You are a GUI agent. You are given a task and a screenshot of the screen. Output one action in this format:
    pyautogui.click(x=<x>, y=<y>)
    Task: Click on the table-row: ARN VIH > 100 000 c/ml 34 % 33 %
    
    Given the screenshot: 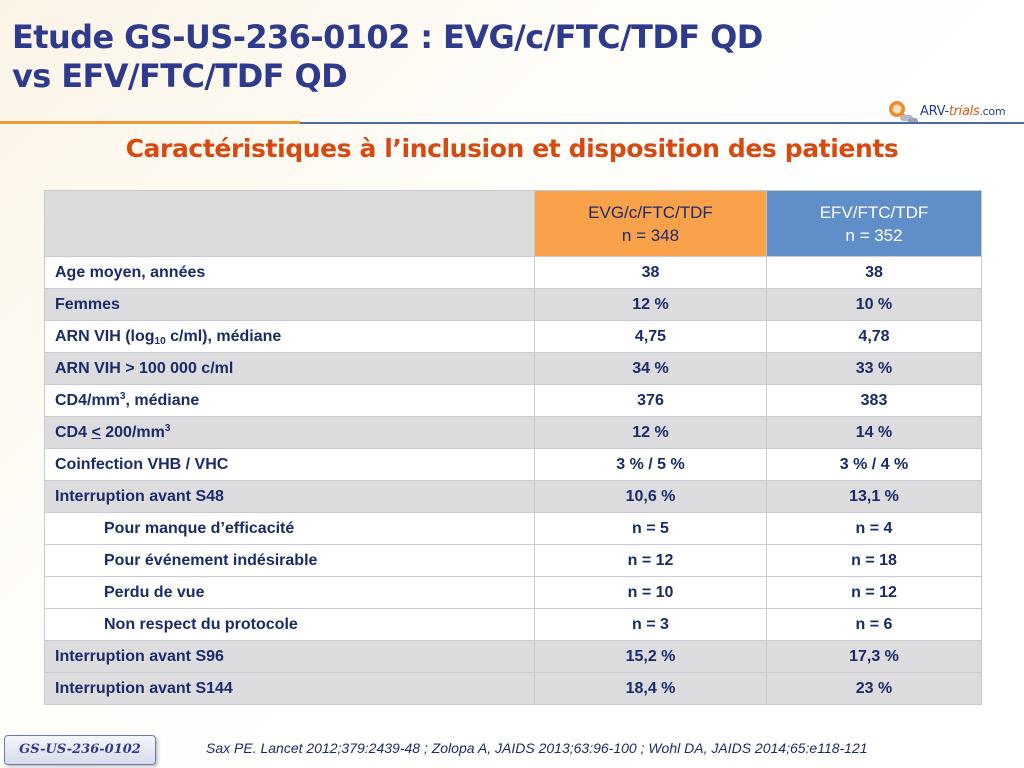 What is the action you would take?
    pyautogui.click(x=513, y=368)
    